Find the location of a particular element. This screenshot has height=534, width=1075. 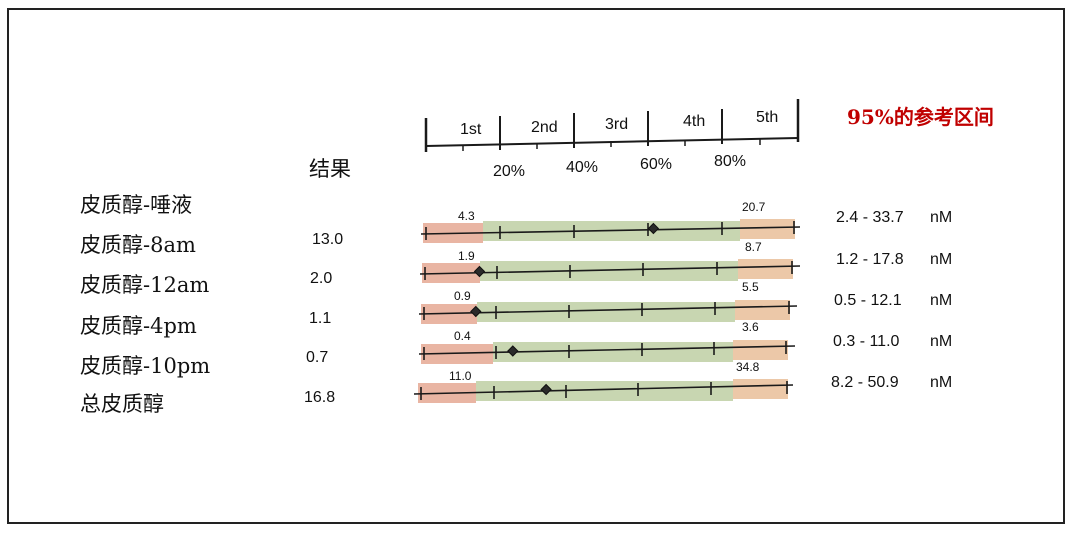

lower-bound-label: 11.0 is located at coordinates (460, 376).